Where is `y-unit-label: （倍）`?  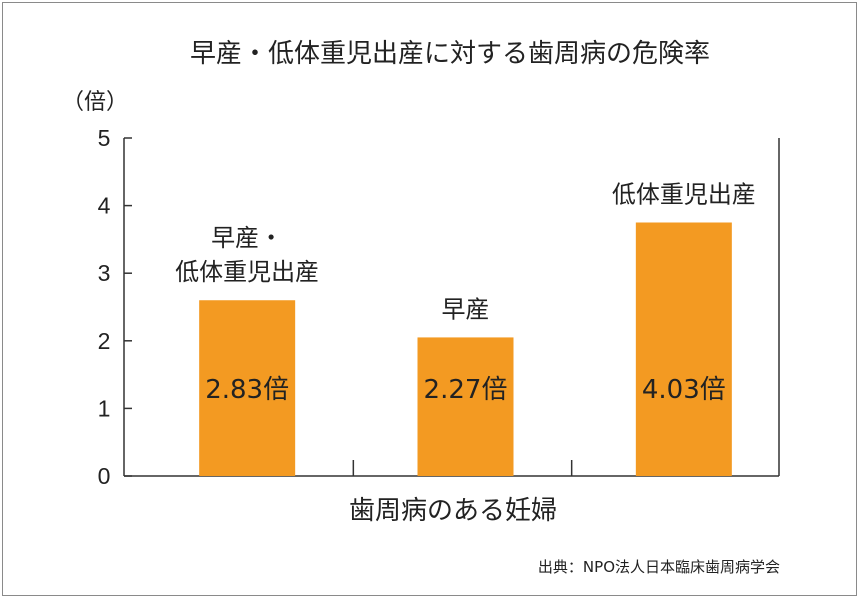 y-unit-label: （倍） is located at coordinates (95, 102).